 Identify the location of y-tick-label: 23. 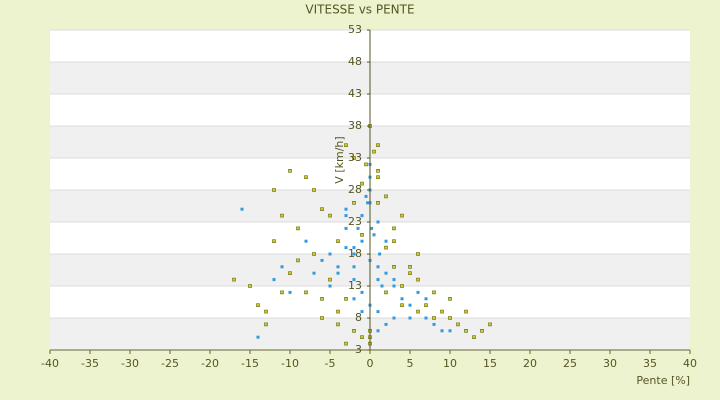
(355, 221).